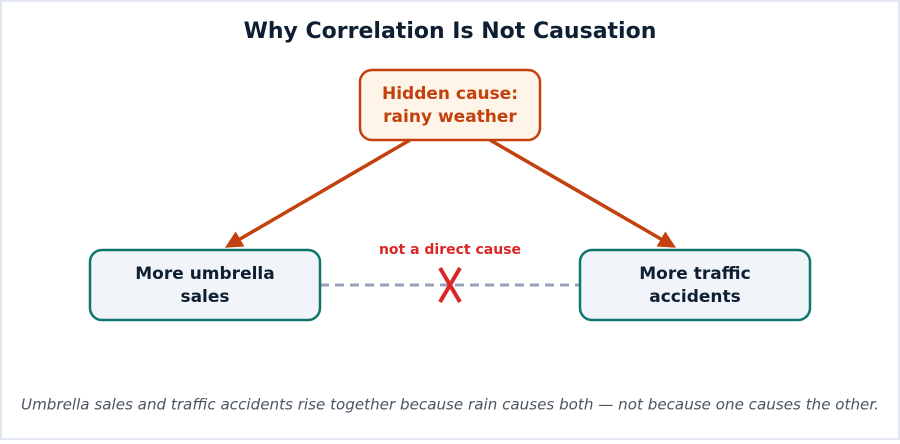  What do you see at coordinates (204, 297) in the screenshot?
I see `node-label: sales` at bounding box center [204, 297].